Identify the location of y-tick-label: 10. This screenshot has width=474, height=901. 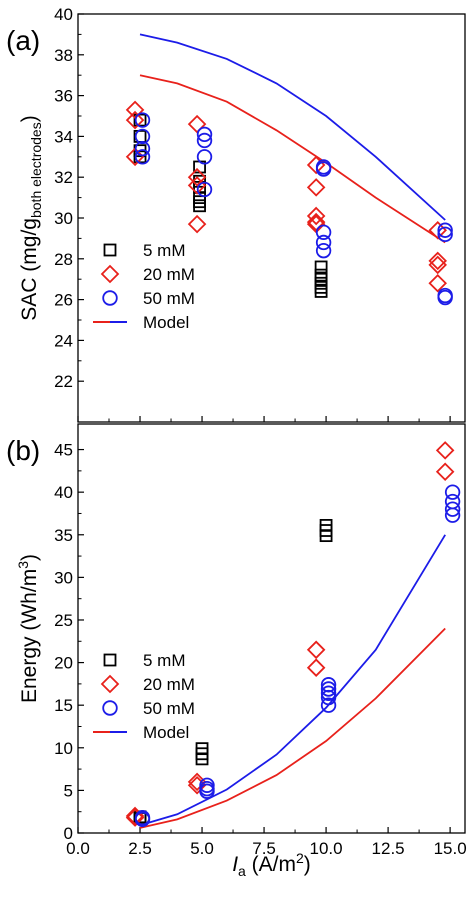
(63, 748).